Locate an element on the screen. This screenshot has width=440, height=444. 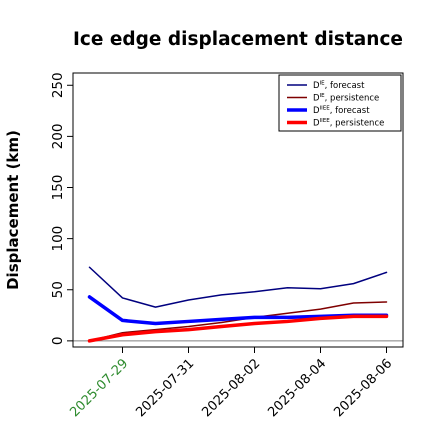
y-tick-label: 200 is located at coordinates (58, 136).